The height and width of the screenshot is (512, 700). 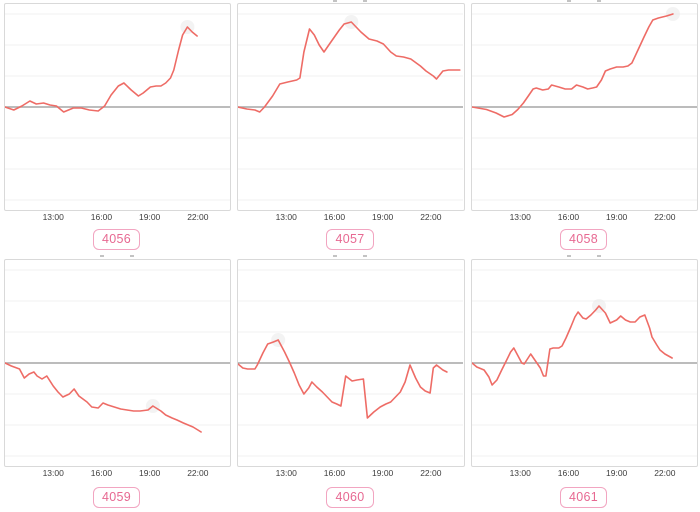 I want to click on chart-id-badge: 4058, so click(x=583, y=239).